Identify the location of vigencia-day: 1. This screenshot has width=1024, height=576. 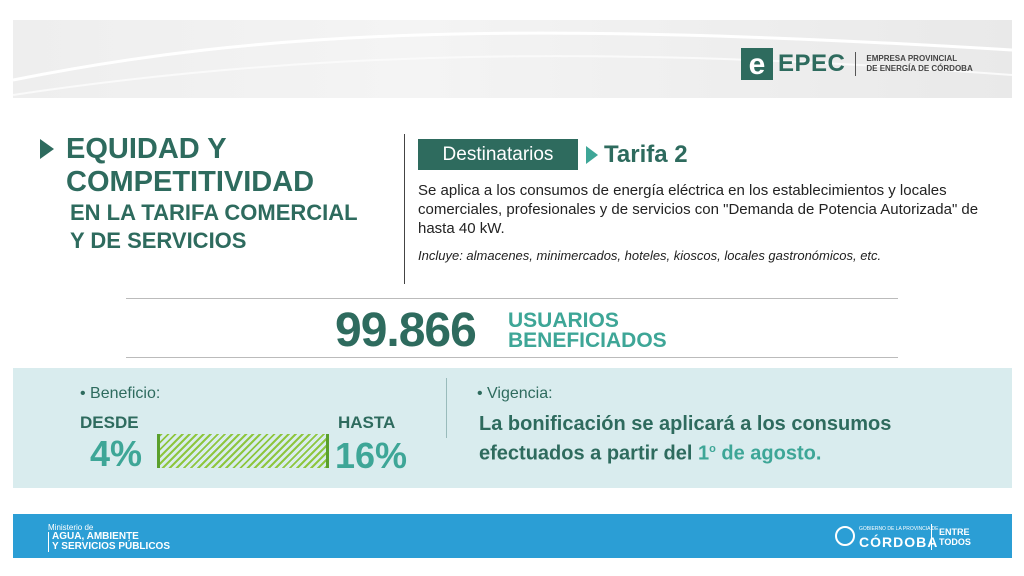
(703, 453).